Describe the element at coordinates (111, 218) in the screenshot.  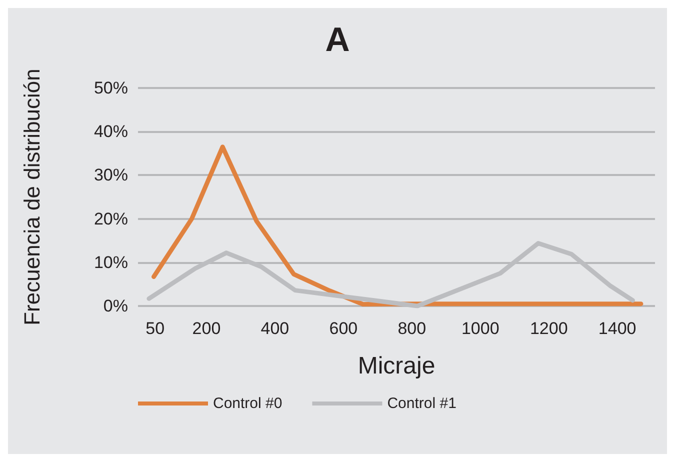
I see `y-tick-label: 20%` at that location.